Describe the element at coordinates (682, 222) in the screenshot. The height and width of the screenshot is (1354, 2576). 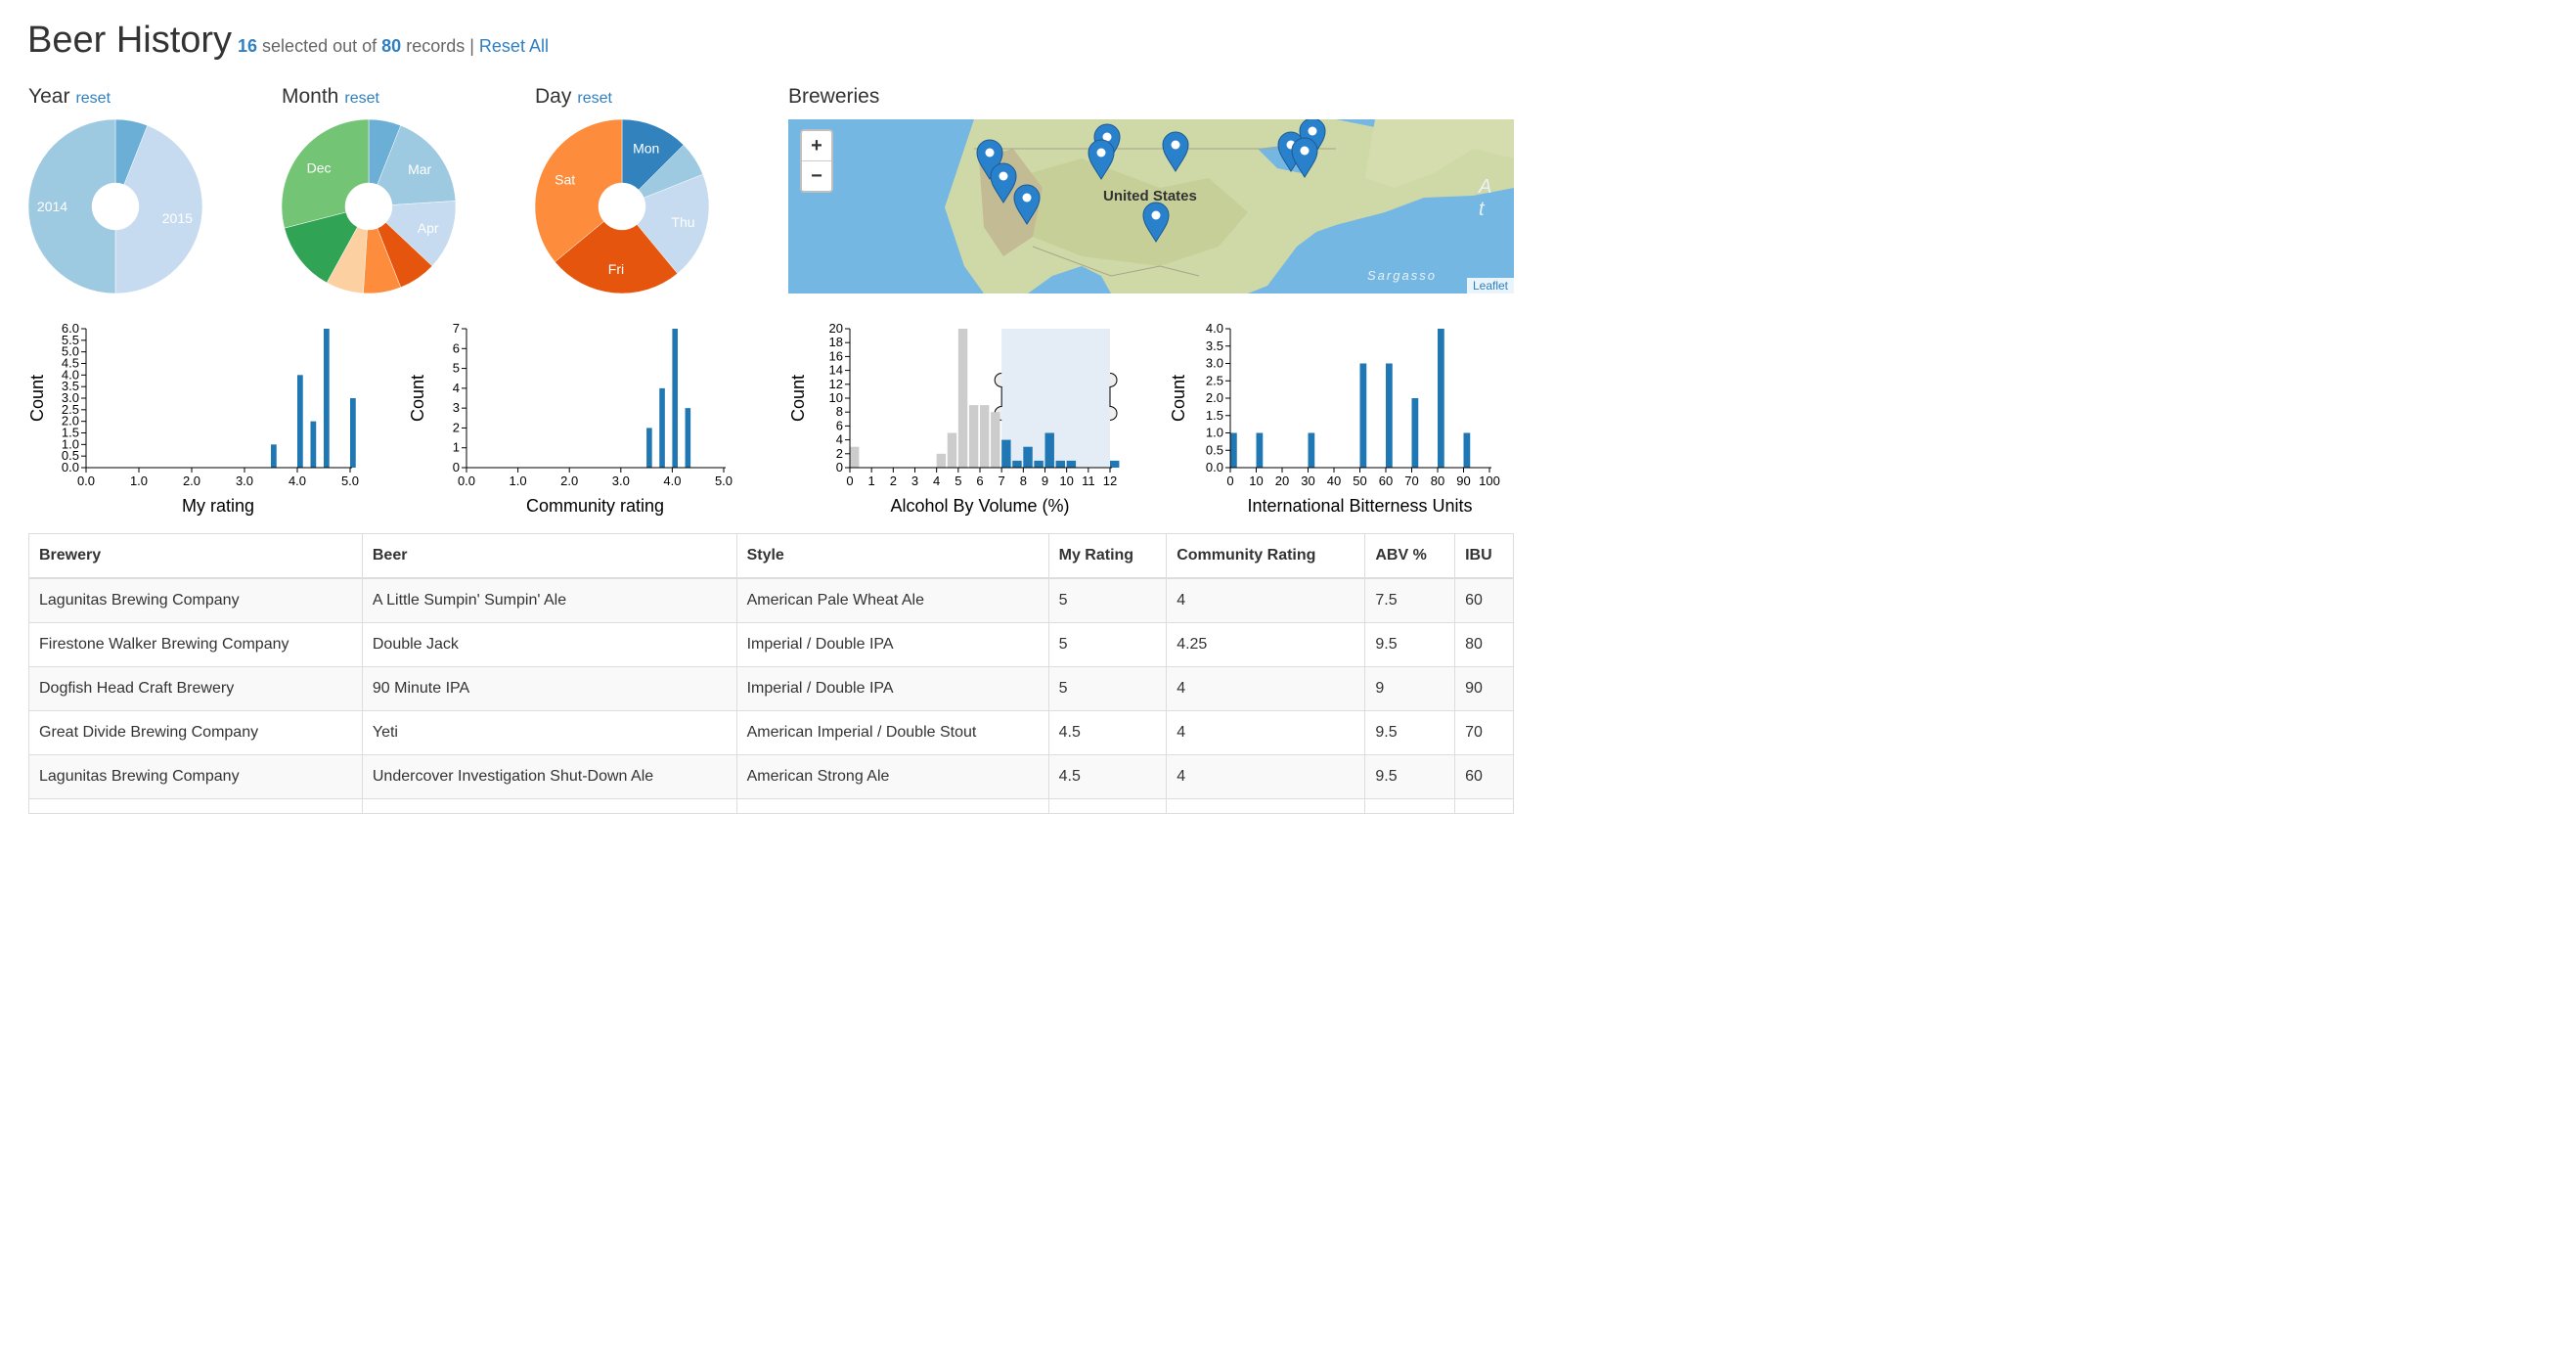
I see `pie-slice-label: Thu` at that location.